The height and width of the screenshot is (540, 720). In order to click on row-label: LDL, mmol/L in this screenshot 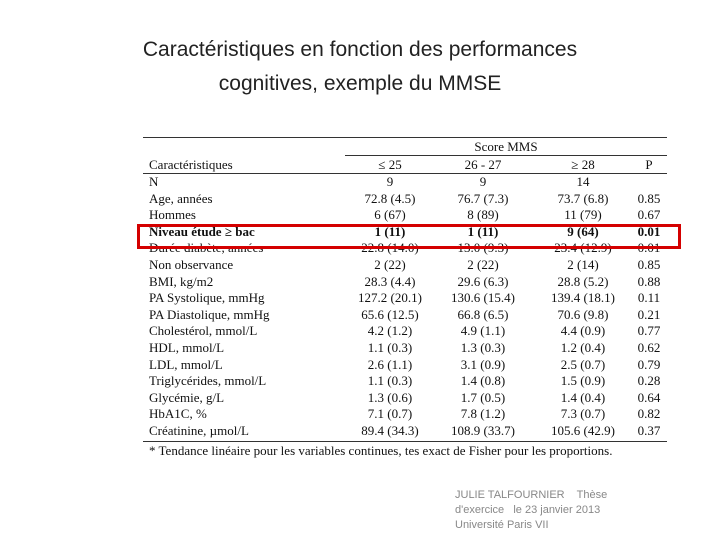, I will do `click(186, 364)`.